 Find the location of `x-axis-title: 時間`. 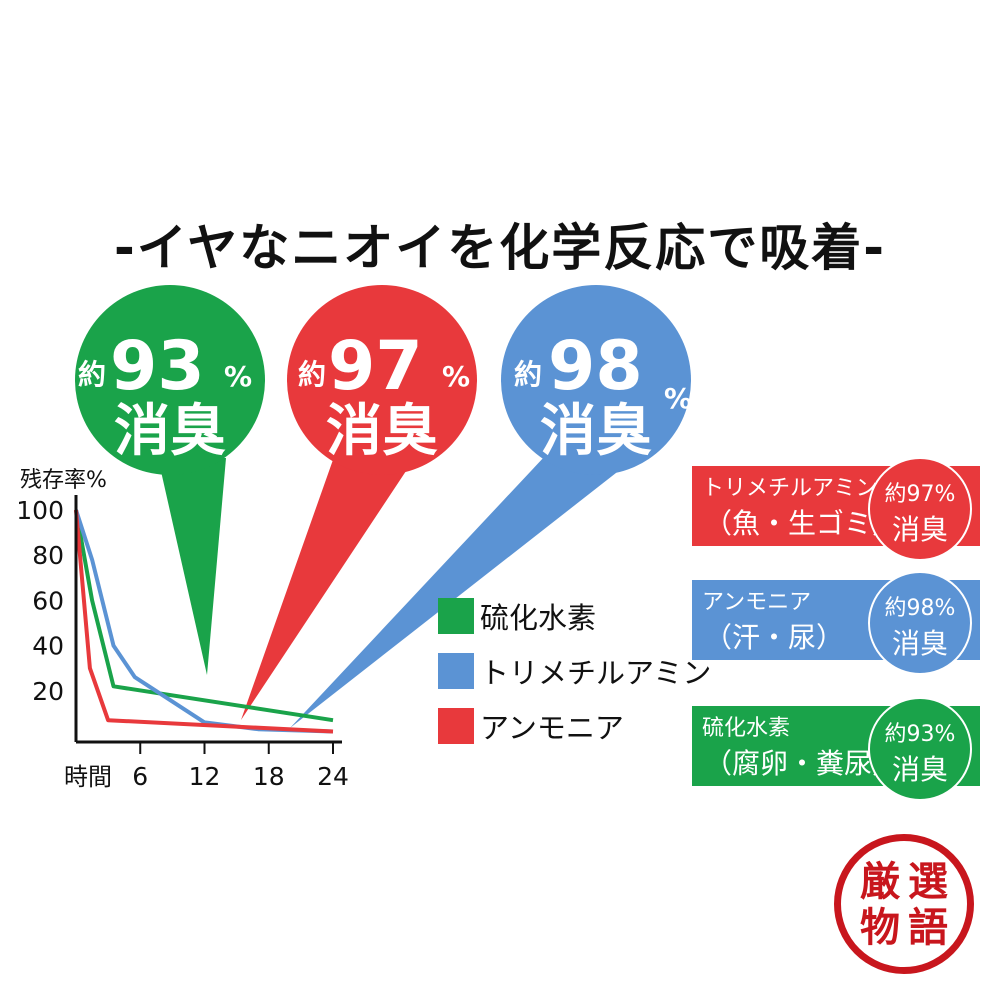

x-axis-title: 時間 is located at coordinates (88, 777).